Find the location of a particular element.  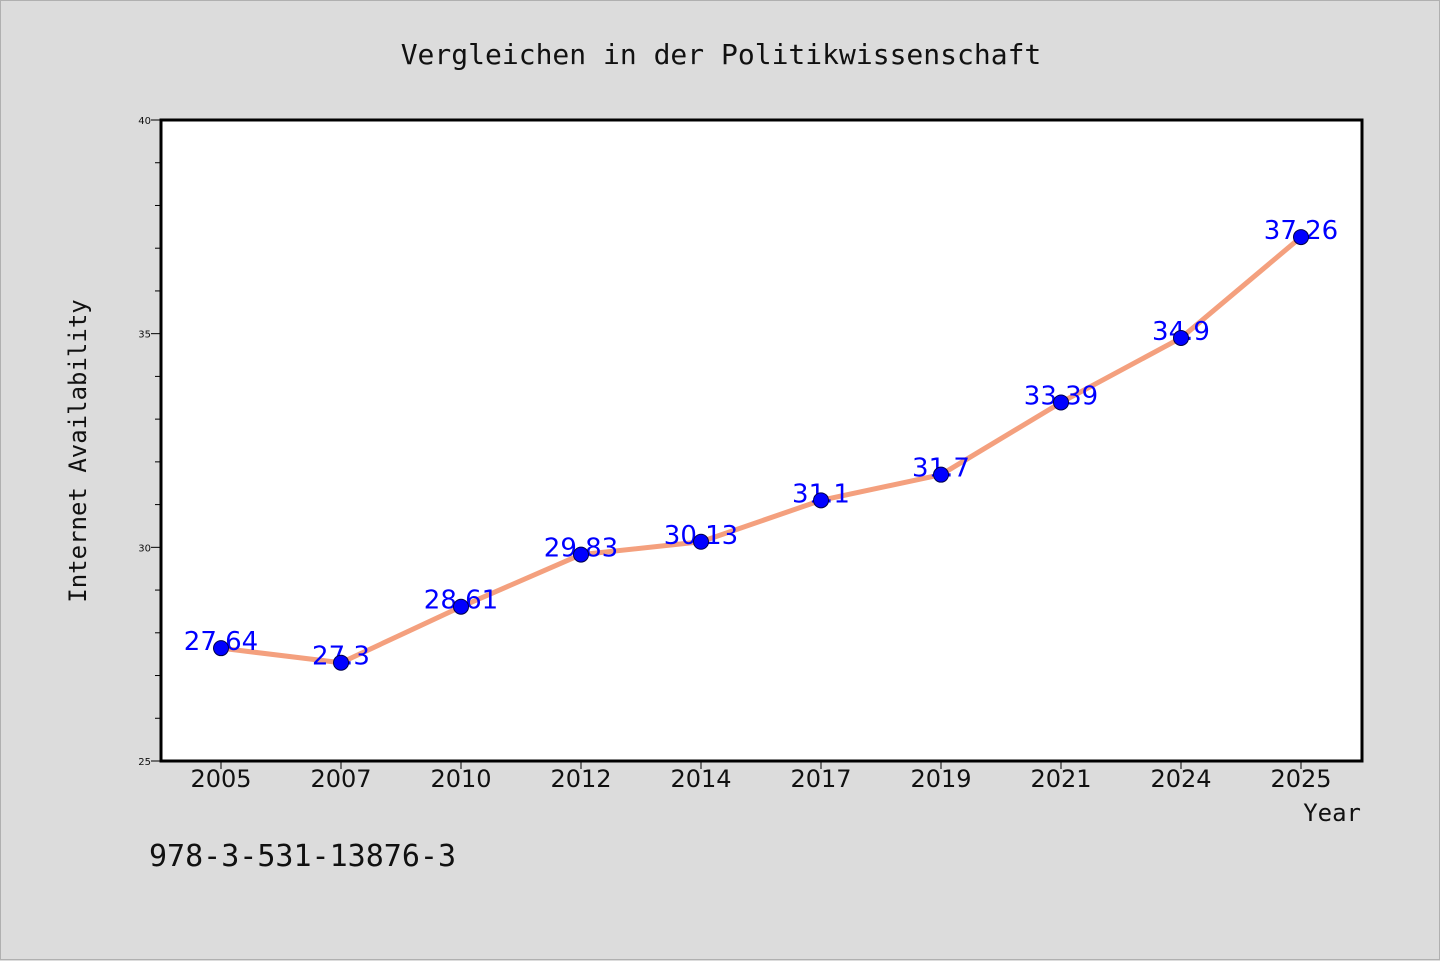

x-tick-label: 2024 is located at coordinates (1180, 779).